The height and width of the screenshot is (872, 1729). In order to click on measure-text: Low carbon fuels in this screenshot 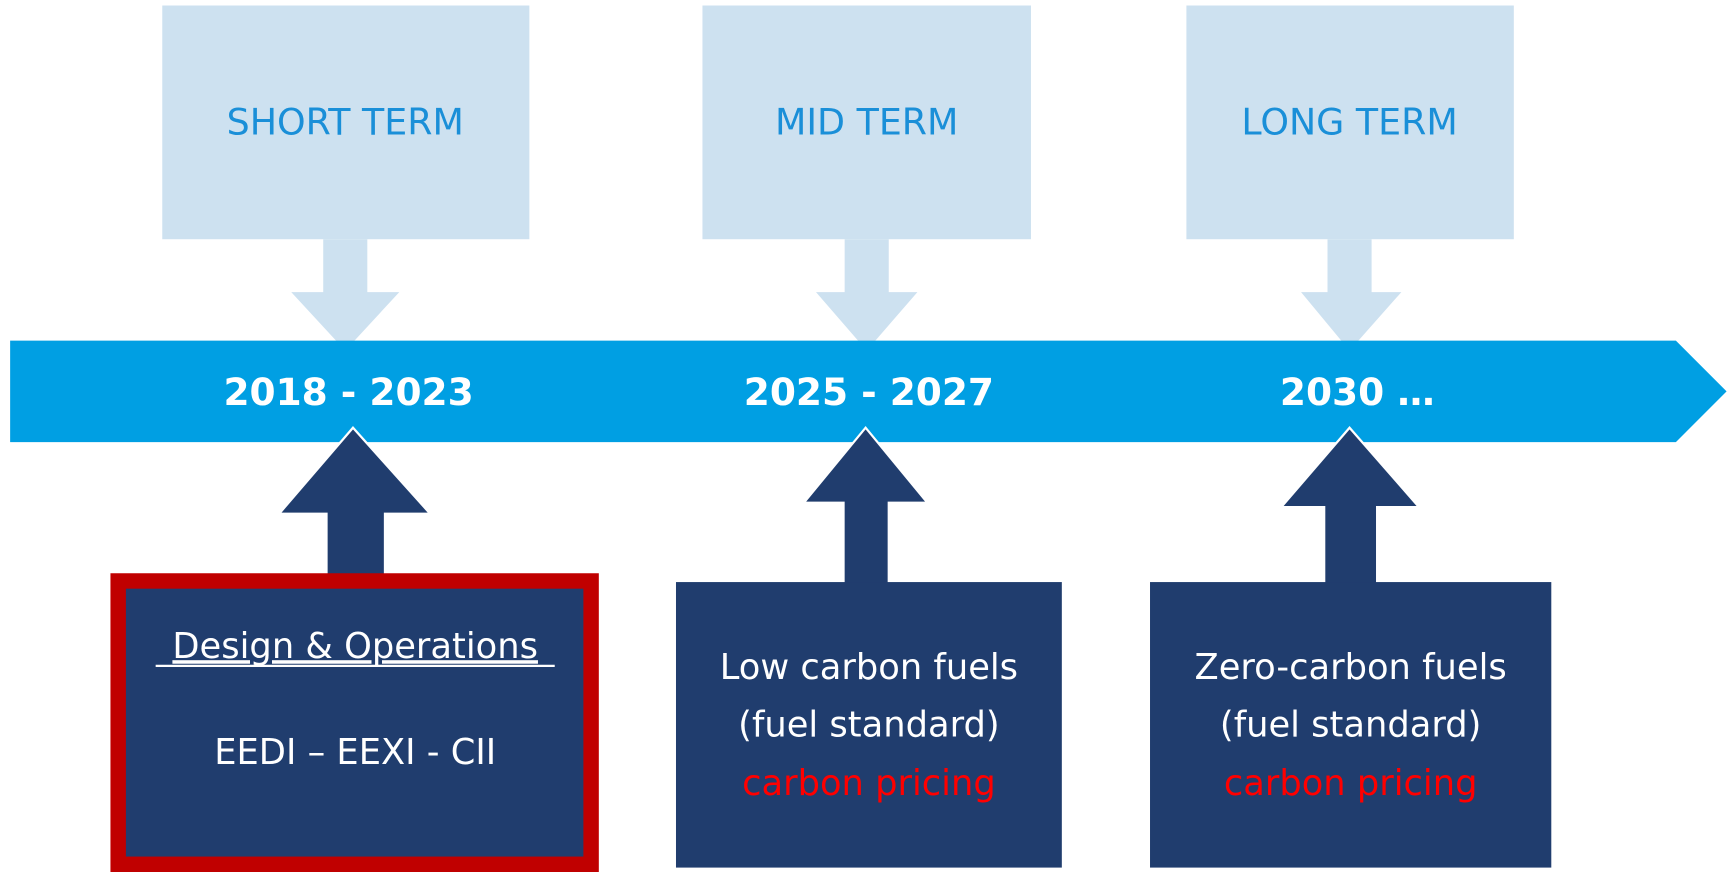, I will do `click(869, 667)`.